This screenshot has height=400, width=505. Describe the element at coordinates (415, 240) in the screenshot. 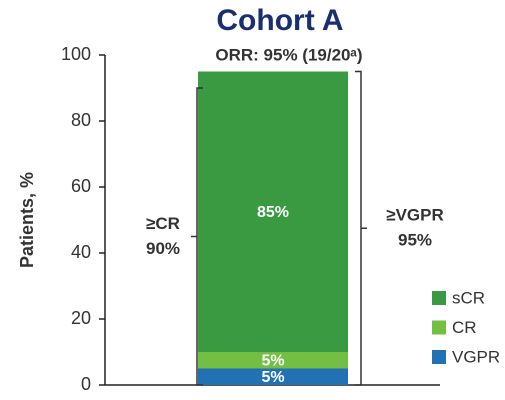

I see `bracket-value: 95%` at that location.